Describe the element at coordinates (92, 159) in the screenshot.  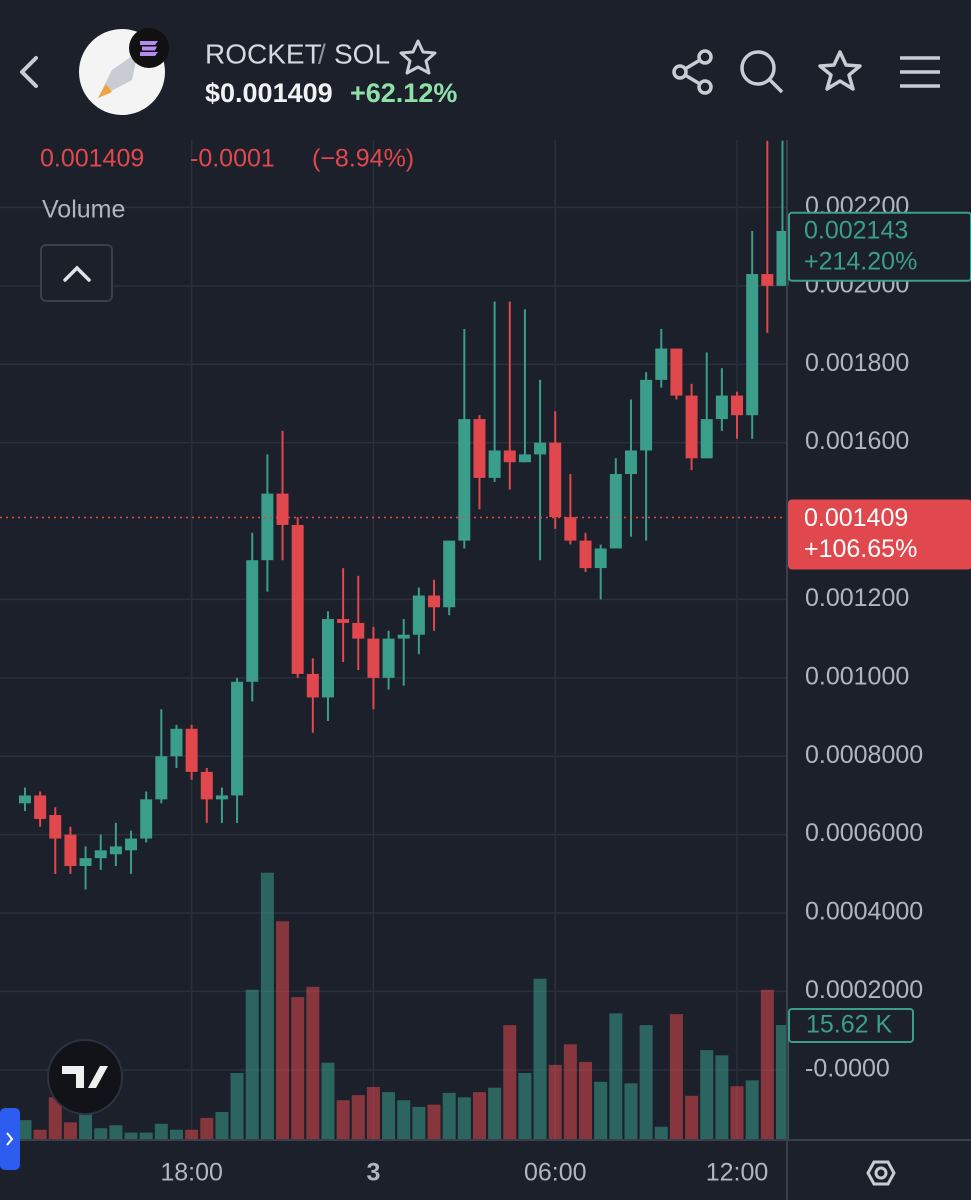
I see `legend-close: 0.001409` at that location.